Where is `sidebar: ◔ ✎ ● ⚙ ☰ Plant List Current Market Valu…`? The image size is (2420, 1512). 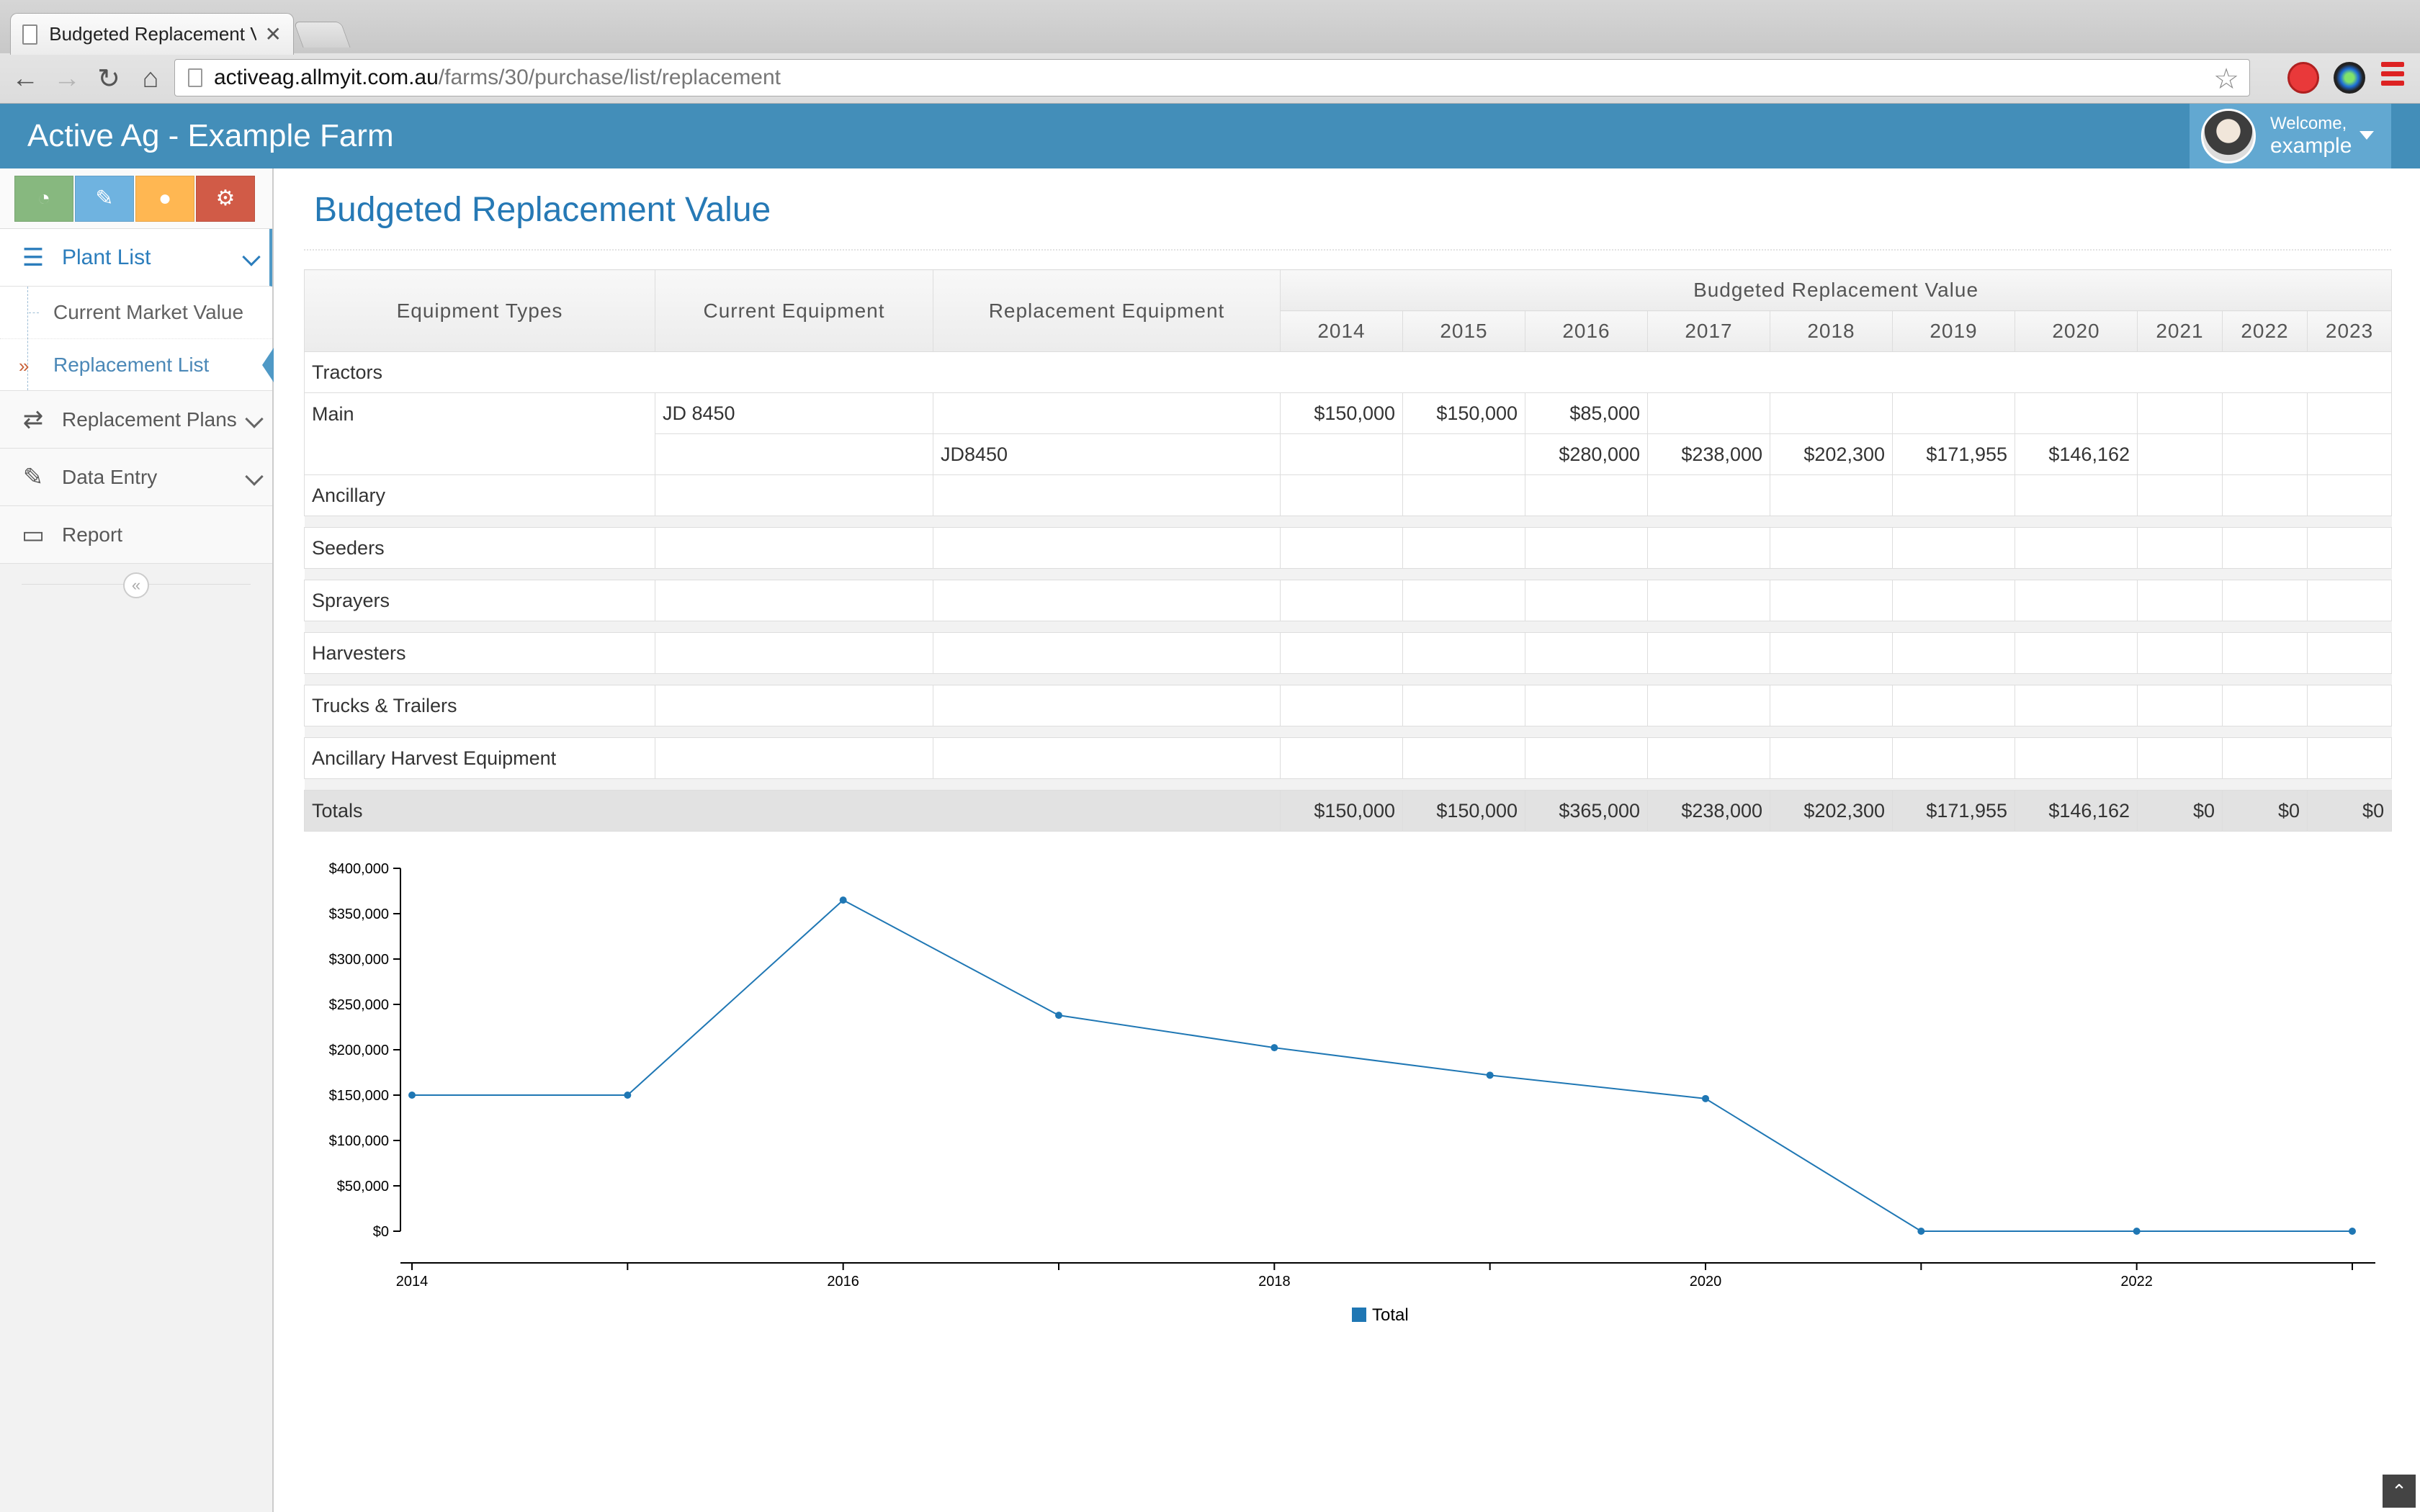 sidebar: ◔ ✎ ● ⚙ ☰ Plant List Current Market Valu… is located at coordinates (137, 840).